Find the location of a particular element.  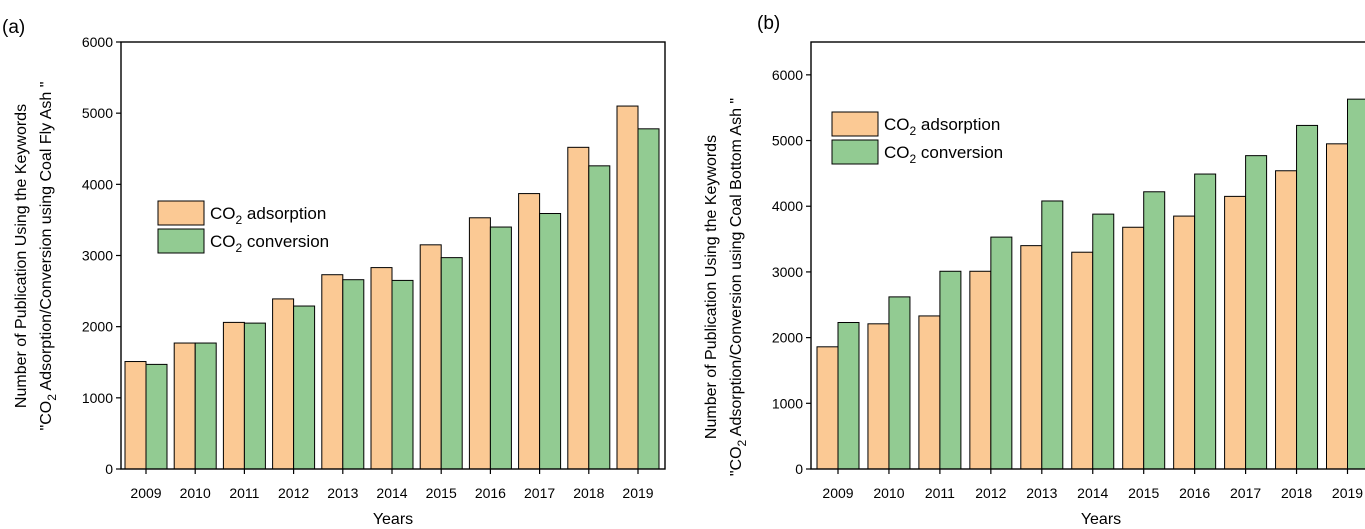

y-axis-label-a-line1: Number of Publication Using the Keywords is located at coordinates (21, 256).